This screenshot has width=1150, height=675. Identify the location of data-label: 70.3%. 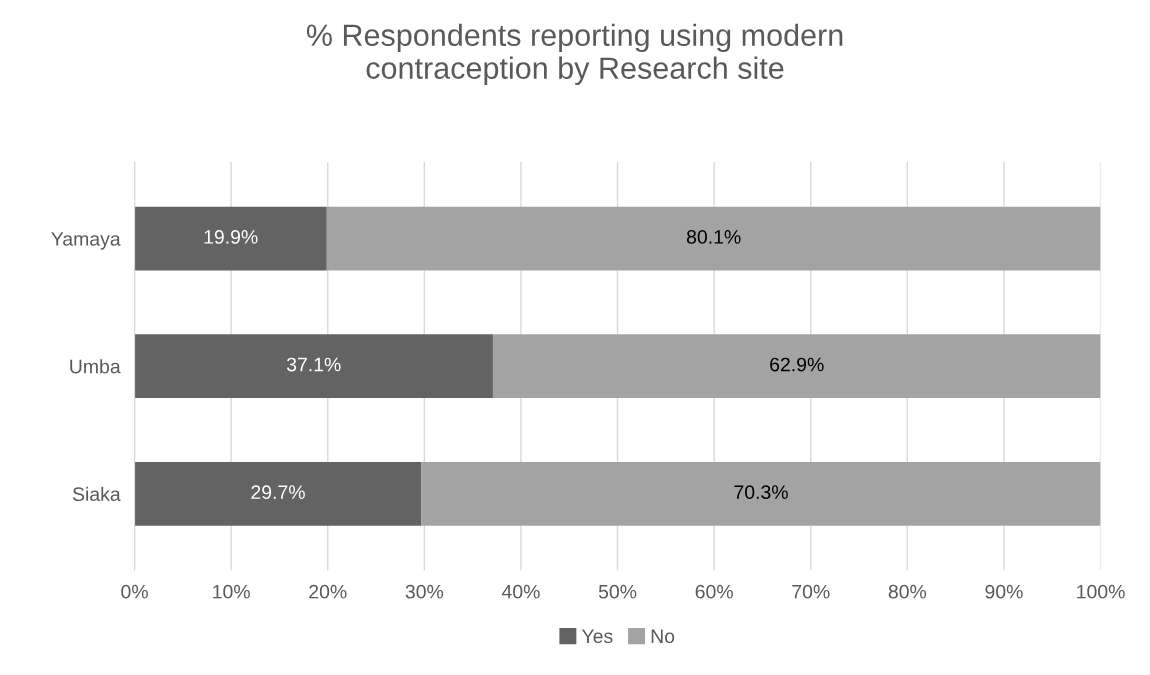
(761, 492).